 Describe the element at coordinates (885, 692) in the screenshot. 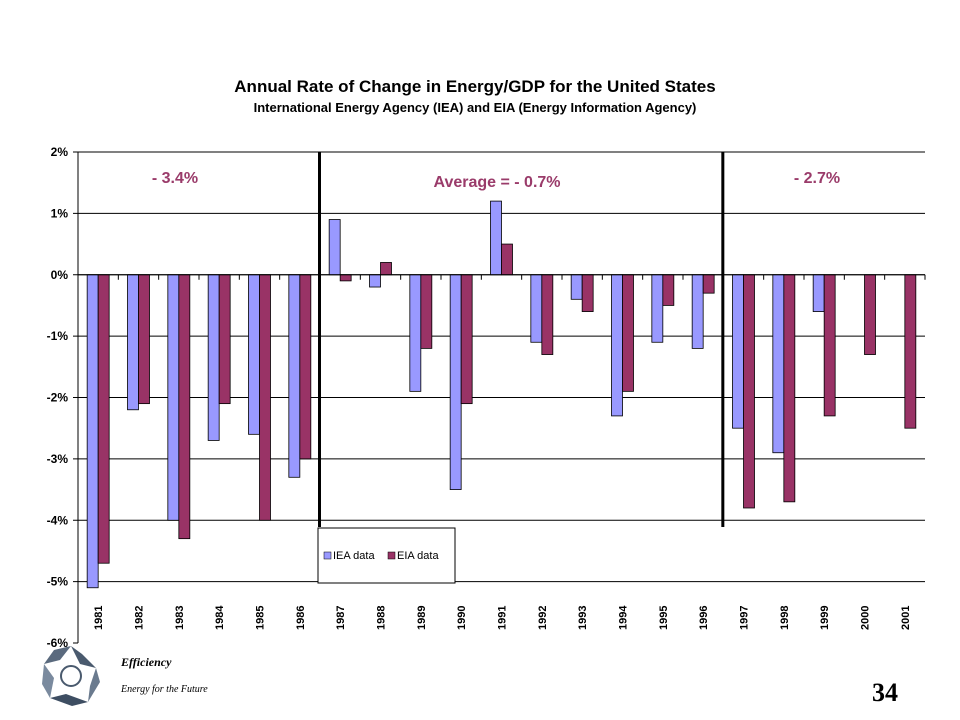

I see `page-number: 34` at that location.